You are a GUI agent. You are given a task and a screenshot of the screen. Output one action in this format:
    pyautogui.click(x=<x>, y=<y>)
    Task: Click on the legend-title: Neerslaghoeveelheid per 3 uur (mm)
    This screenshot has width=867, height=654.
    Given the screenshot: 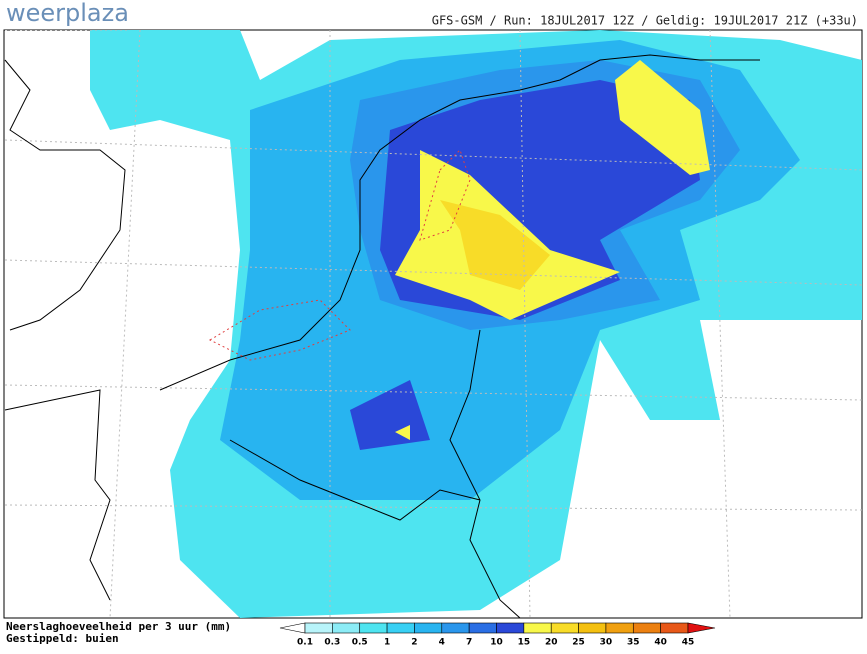 What is the action you would take?
    pyautogui.click(x=118, y=626)
    